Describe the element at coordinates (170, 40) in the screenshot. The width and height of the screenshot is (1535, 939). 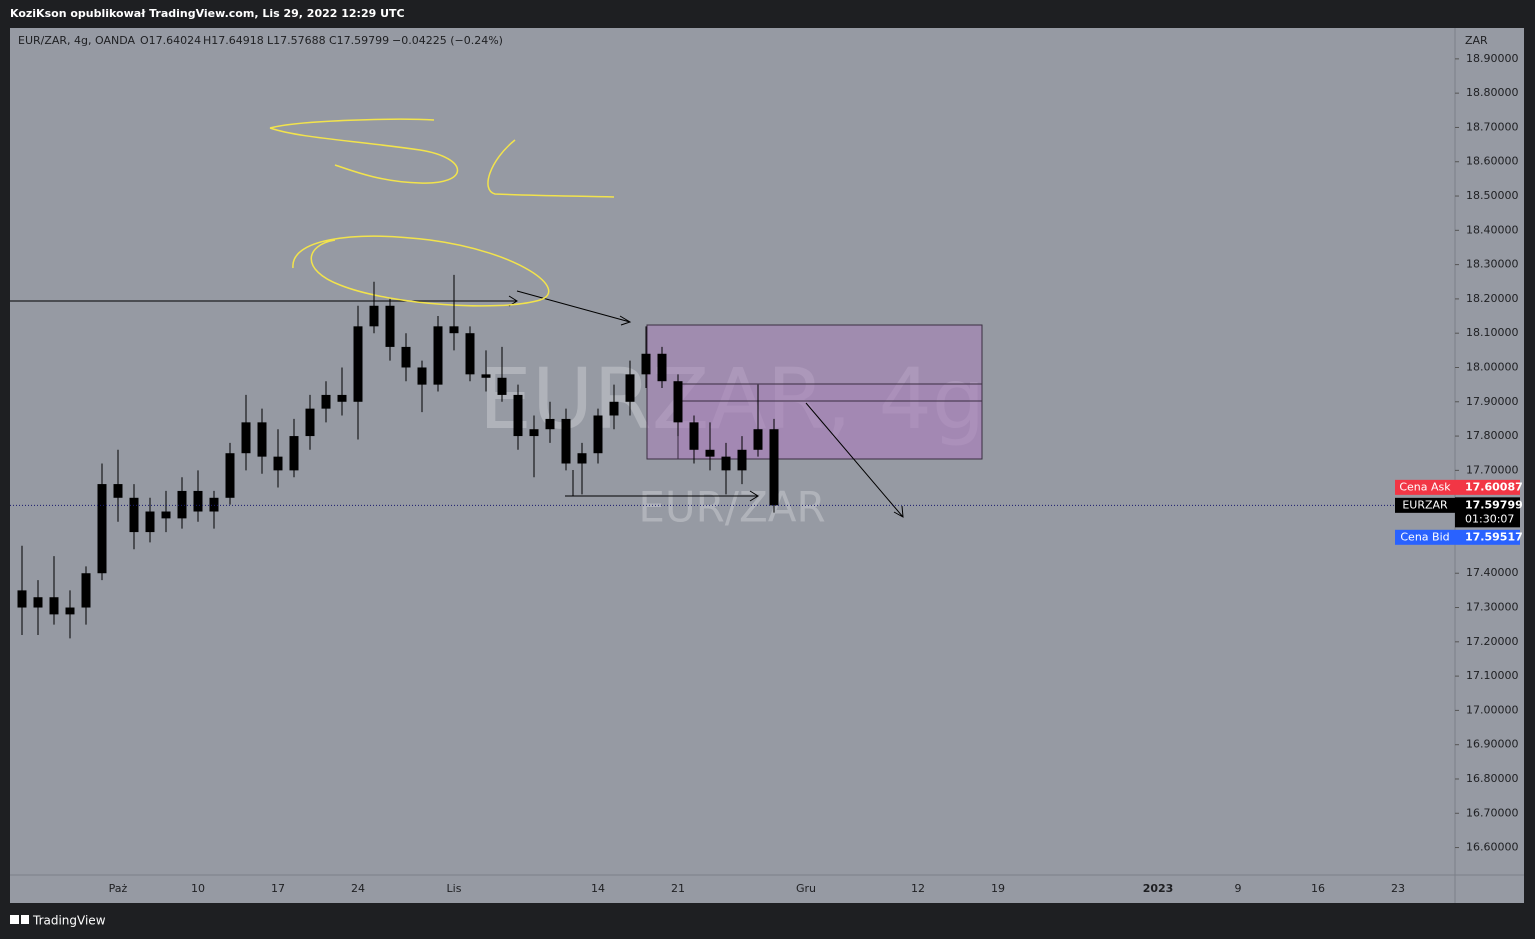
I see `legend-open: O17.64024` at that location.